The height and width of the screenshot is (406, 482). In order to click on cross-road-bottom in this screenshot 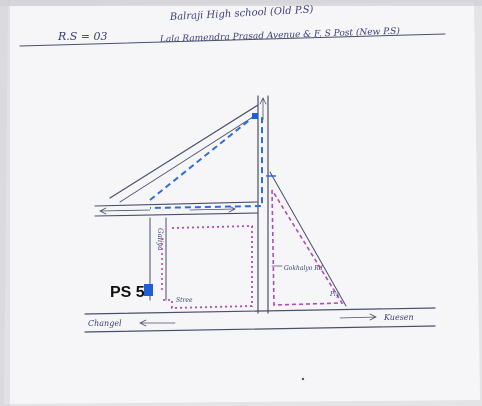, I will do `click(176, 214)`.